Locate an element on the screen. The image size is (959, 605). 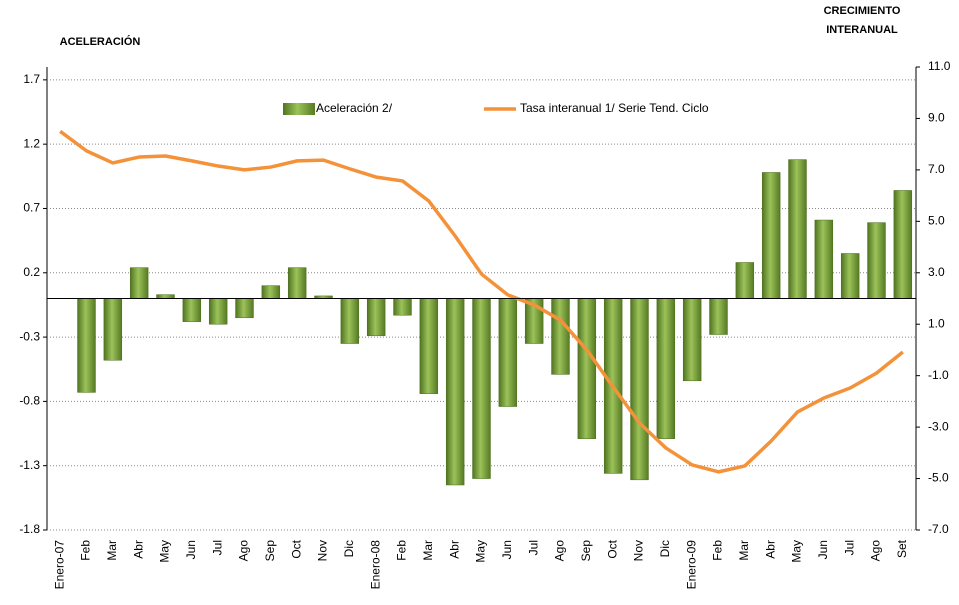
y2-tick-label: 9.0 is located at coordinates (936, 118).